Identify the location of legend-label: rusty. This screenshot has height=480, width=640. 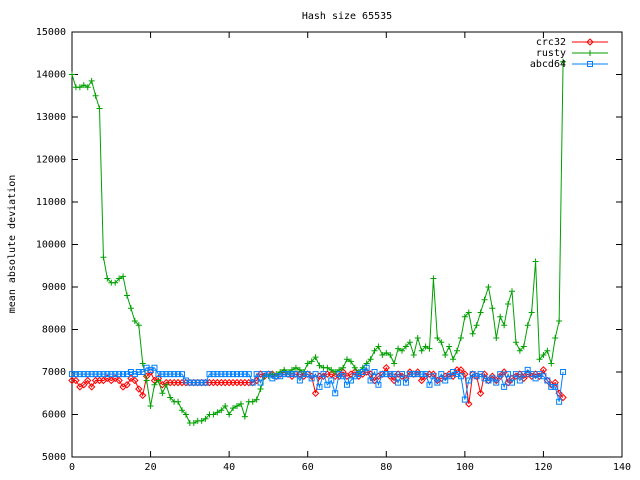
(551, 53).